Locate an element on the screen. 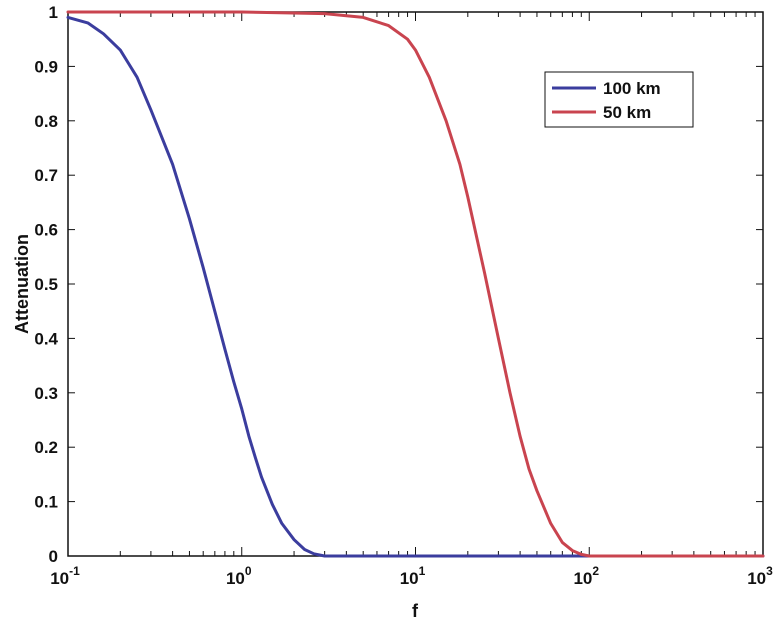 The height and width of the screenshot is (627, 780). y-tick-label: 0.9 is located at coordinates (46, 66).